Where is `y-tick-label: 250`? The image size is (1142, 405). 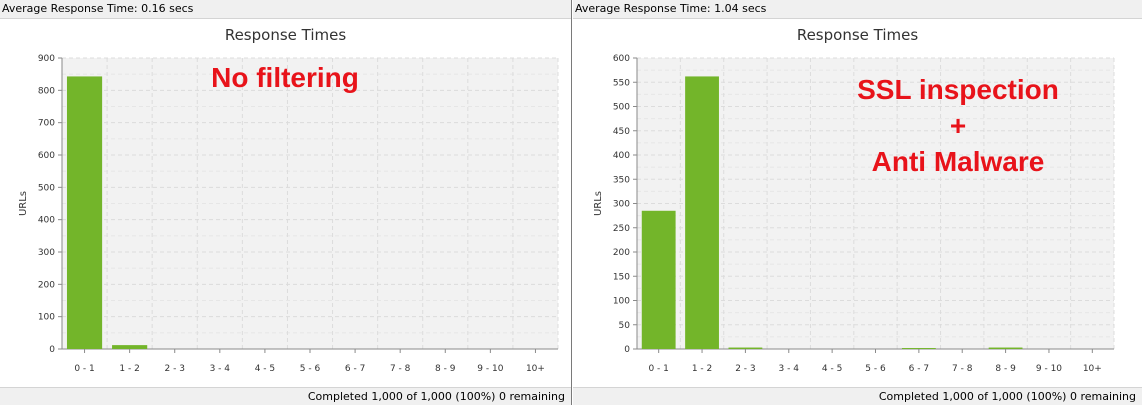 y-tick-label: 250 is located at coordinates (621, 229).